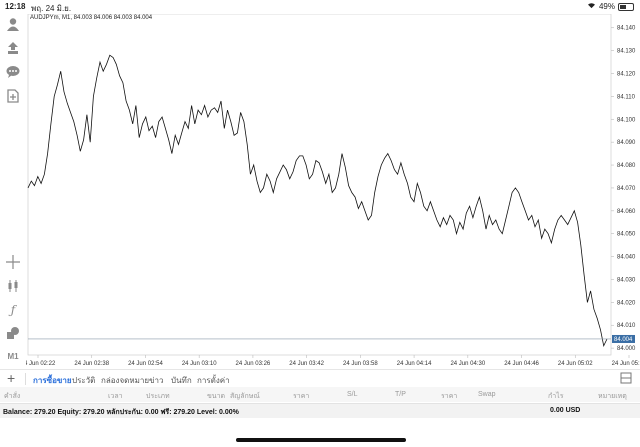  Describe the element at coordinates (13, 191) in the screenshot. I see `left-toolbar: ƒ M1` at that location.